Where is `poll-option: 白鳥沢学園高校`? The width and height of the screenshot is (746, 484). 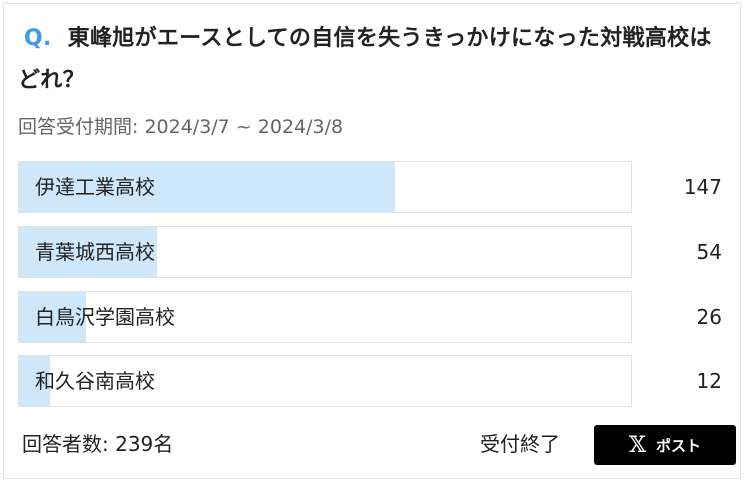
poll-option: 白鳥沢学園高校 is located at coordinates (325, 317).